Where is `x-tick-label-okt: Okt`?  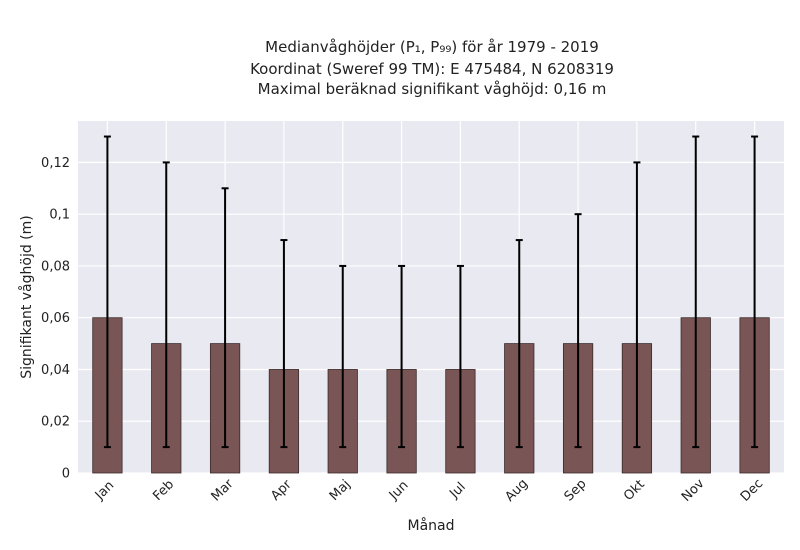
x-tick-label-okt: Okt is located at coordinates (634, 490).